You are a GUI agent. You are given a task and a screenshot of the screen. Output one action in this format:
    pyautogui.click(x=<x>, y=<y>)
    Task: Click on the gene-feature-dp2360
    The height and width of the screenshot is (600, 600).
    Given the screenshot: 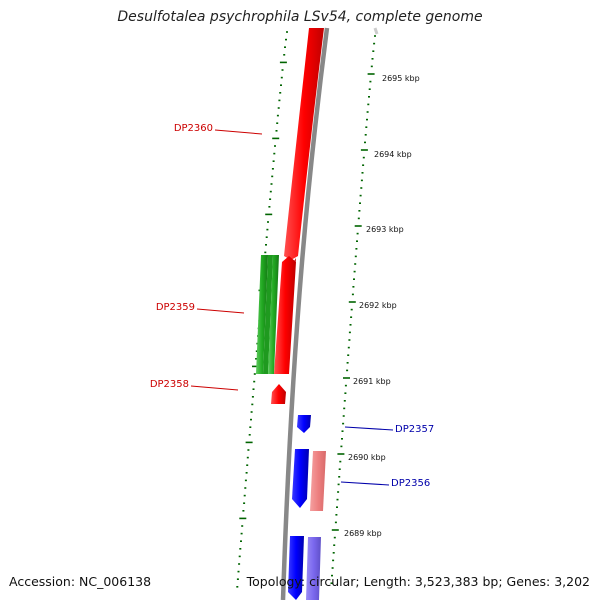 What is the action you would take?
    pyautogui.click(x=304, y=144)
    